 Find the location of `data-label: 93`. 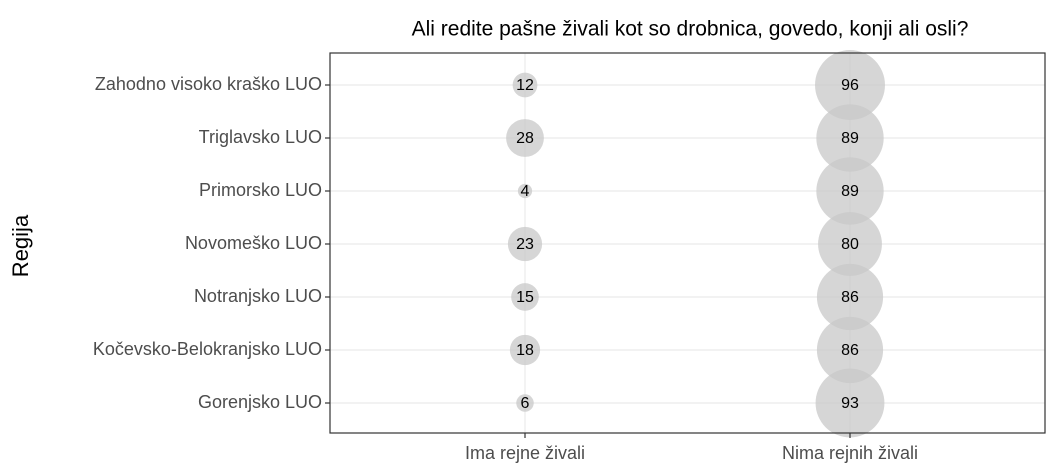

data-label: 93 is located at coordinates (850, 403).